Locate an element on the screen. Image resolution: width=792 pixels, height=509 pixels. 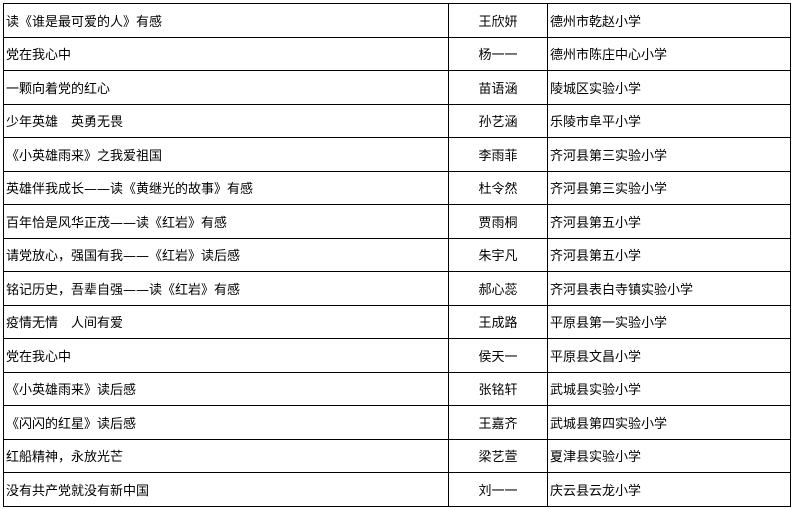
table-row: 《闪闪的红星》读后感 王嘉齐 武城县第四实验小学 is located at coordinates (397, 422).